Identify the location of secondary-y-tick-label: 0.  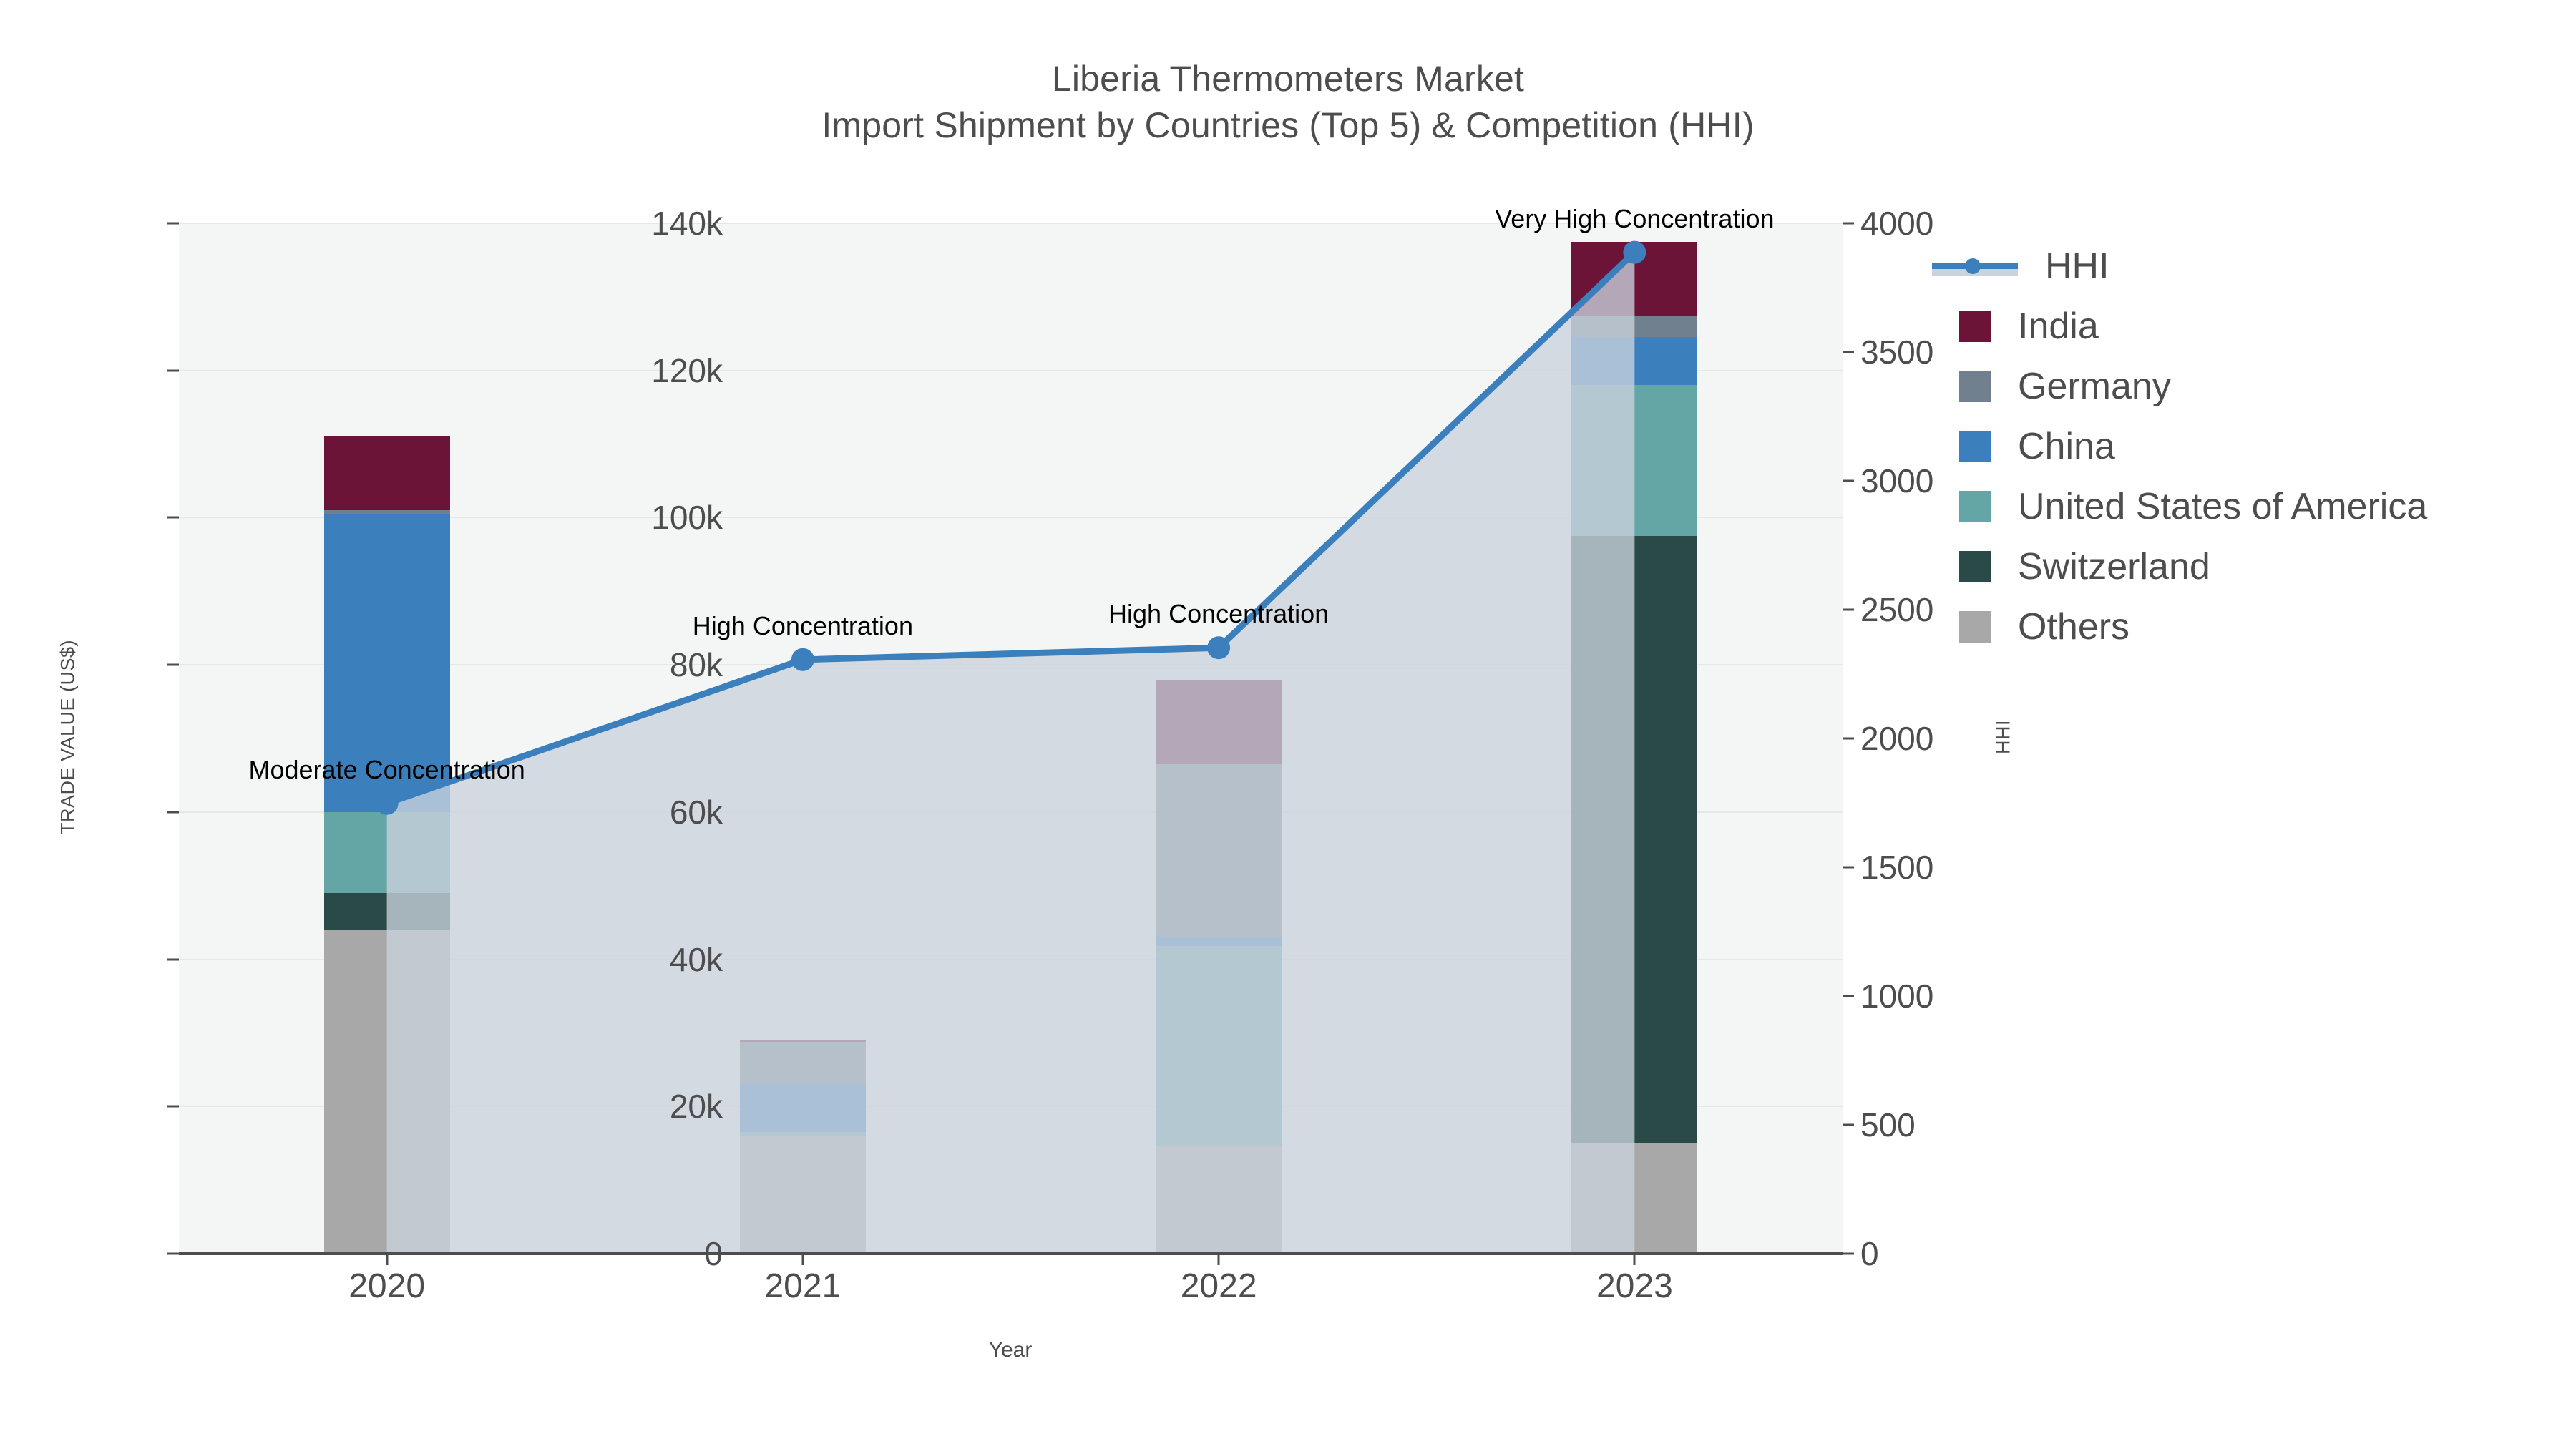
(1869, 1253).